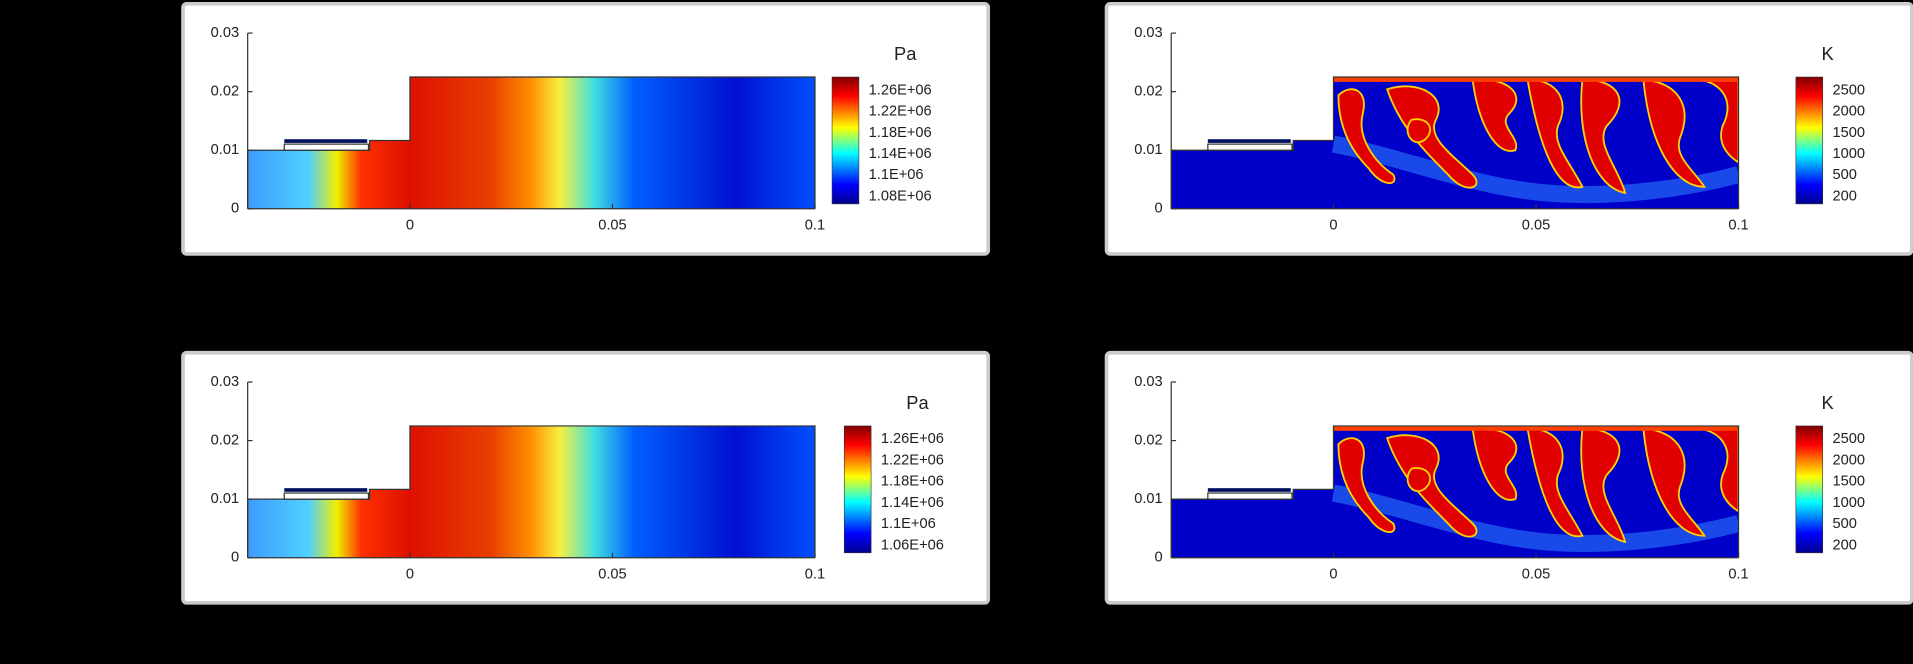  I want to click on colorbar-label: 1.08E+06, so click(900, 196).